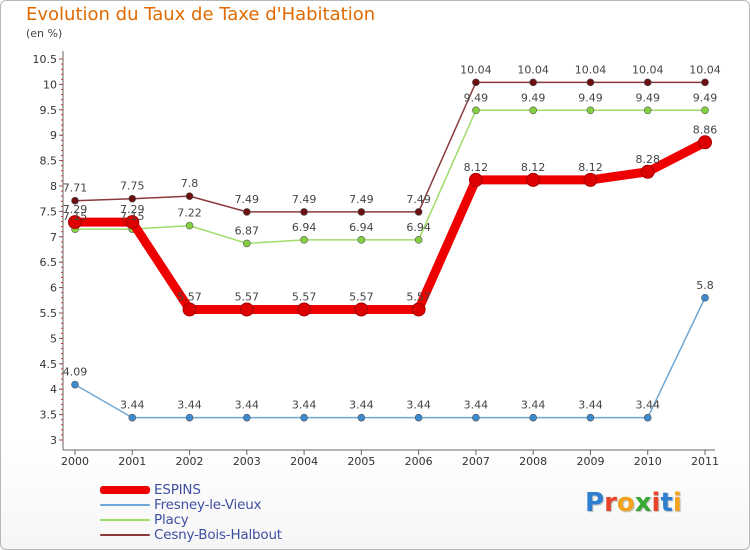  I want to click on y-tick-label: 10, so click(50, 84).